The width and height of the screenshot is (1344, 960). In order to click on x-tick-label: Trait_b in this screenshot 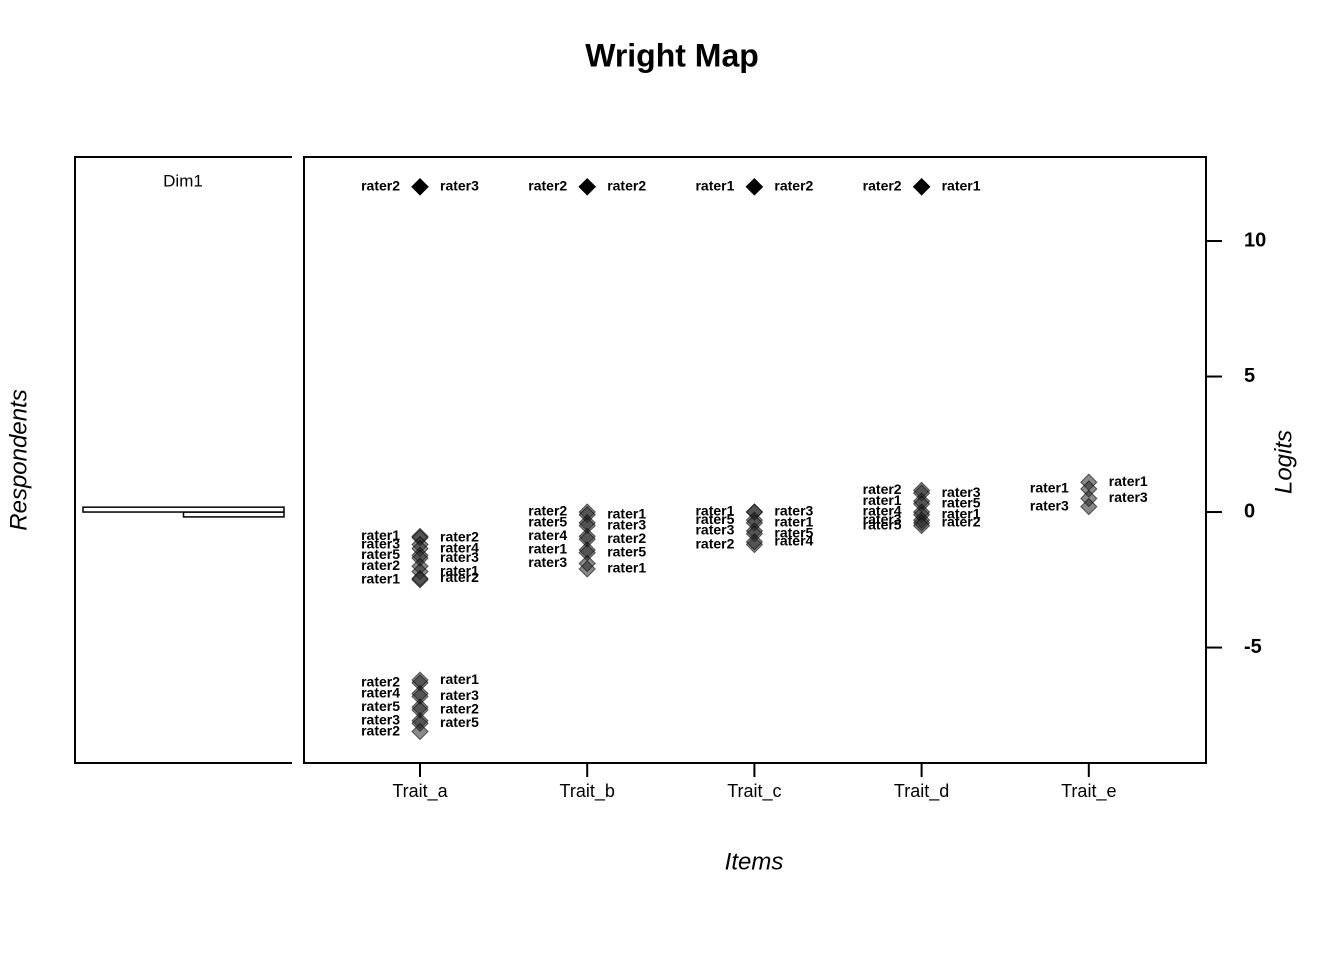, I will do `click(587, 791)`.